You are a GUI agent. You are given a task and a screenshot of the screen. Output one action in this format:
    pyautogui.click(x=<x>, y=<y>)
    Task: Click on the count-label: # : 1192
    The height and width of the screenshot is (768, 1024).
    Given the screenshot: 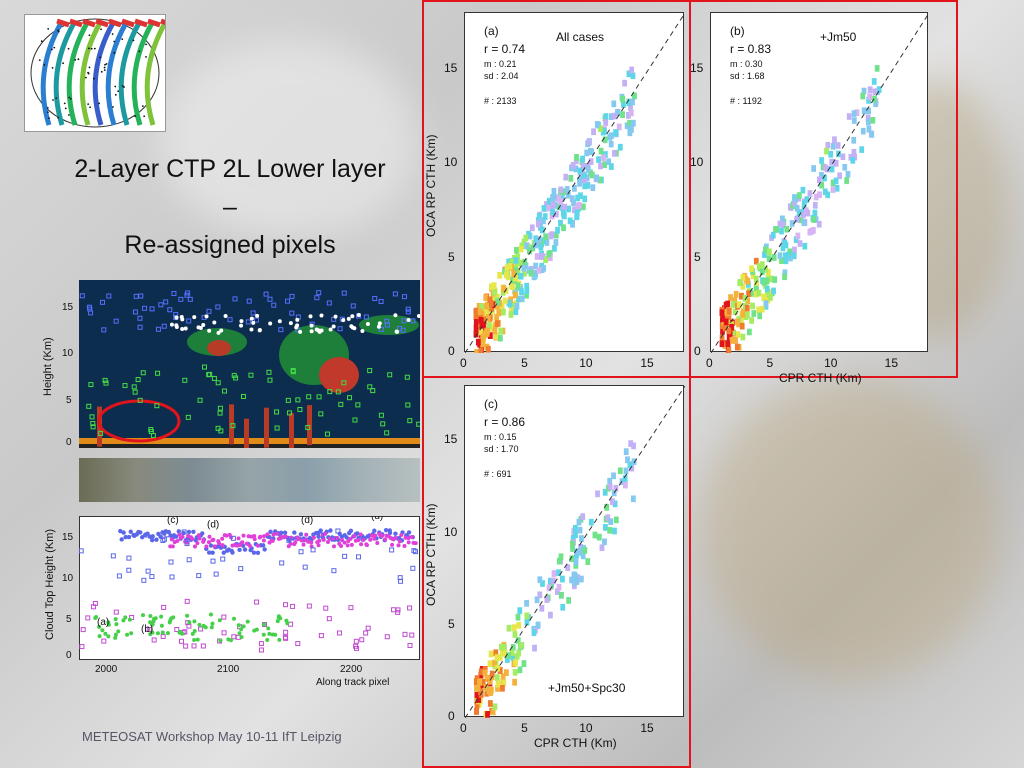 What is the action you would take?
    pyautogui.click(x=746, y=101)
    